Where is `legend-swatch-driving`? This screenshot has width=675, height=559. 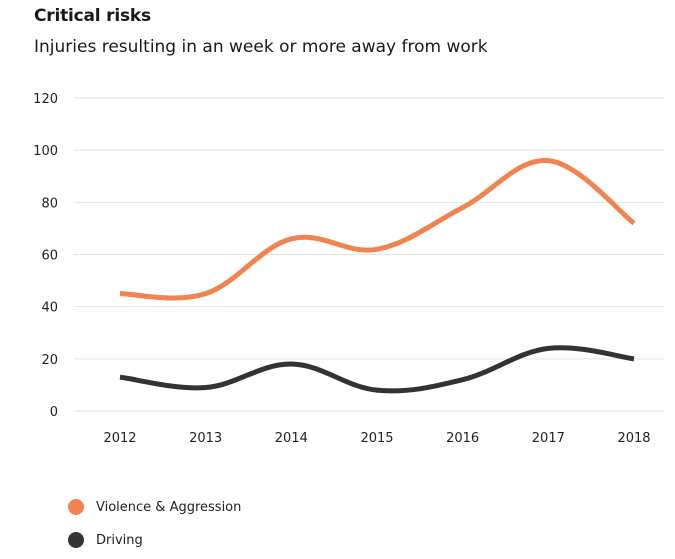
legend-swatch-driving is located at coordinates (76, 540).